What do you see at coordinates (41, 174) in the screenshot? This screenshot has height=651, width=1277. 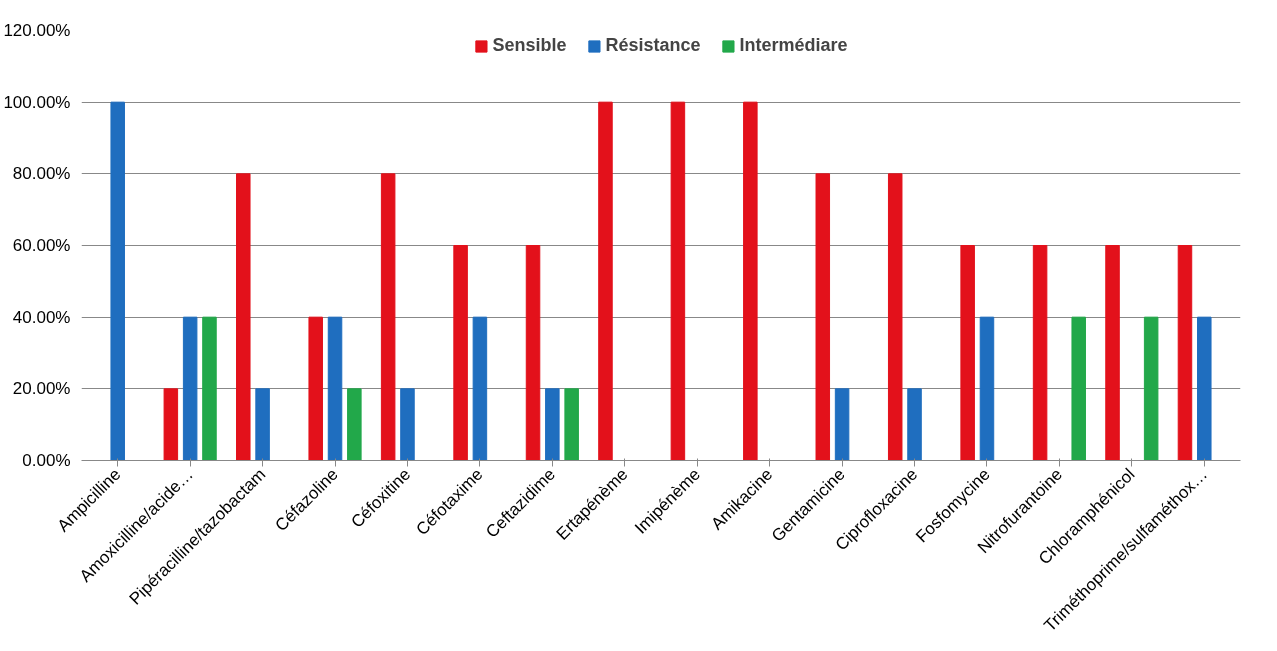 I see `y-tick-label: 80.00%` at bounding box center [41, 174].